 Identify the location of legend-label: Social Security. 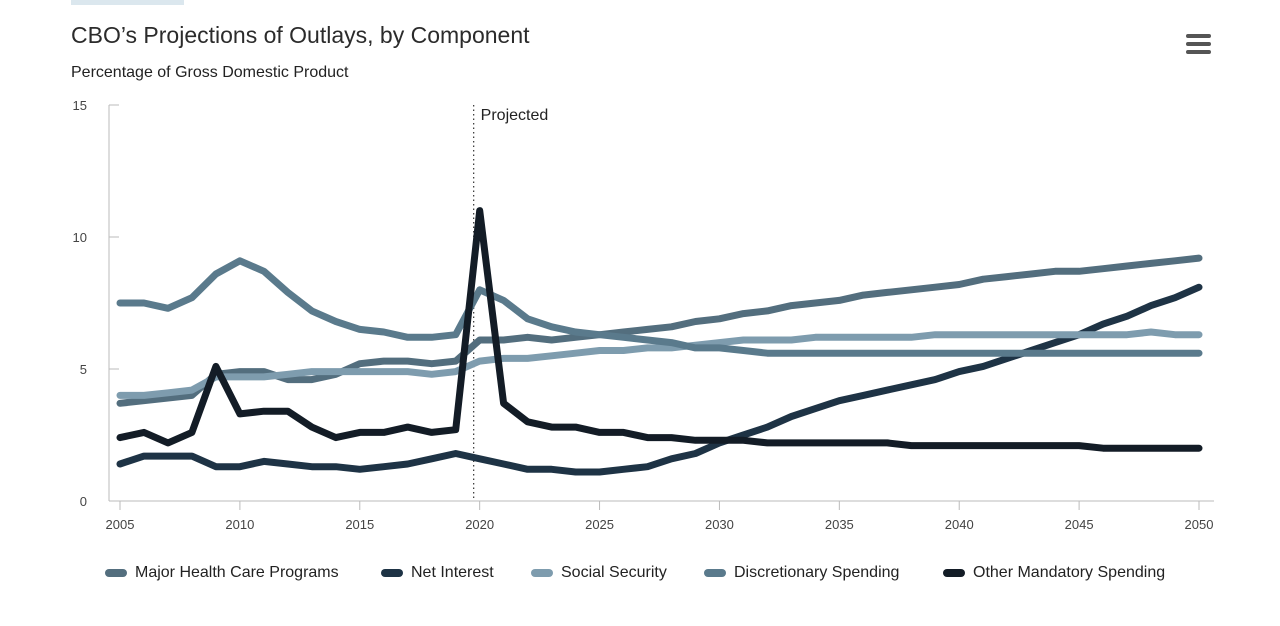
(614, 572).